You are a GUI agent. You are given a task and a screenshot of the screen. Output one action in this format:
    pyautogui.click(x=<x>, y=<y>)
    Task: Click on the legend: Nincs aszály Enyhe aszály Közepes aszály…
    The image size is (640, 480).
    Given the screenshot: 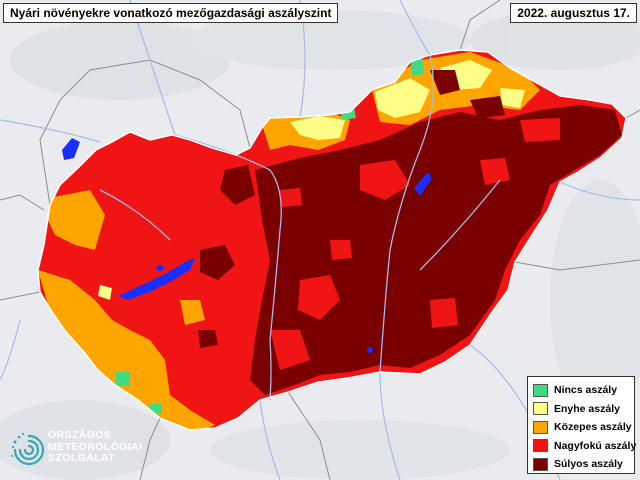 What is the action you would take?
    pyautogui.click(x=581, y=425)
    